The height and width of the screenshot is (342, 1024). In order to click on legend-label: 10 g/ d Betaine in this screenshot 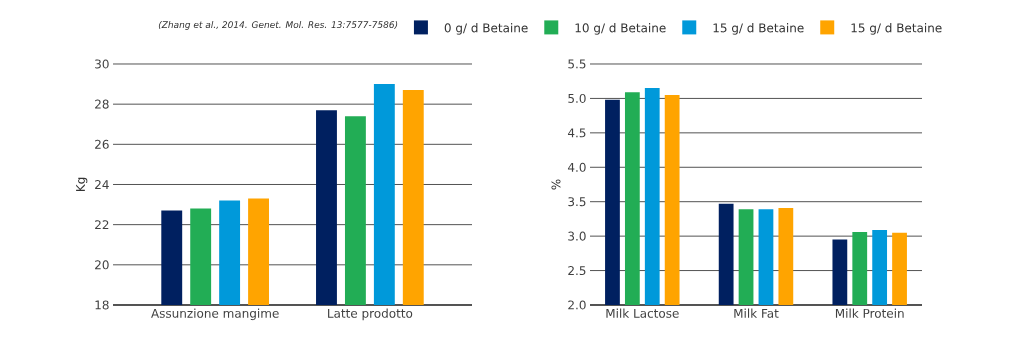, I will do `click(620, 29)`.